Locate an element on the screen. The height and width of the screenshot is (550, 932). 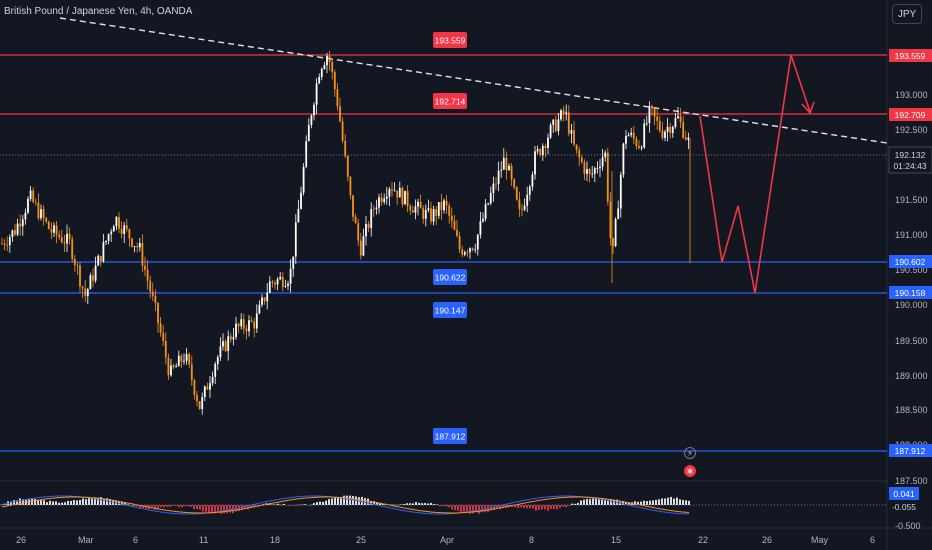
symbol-title: British Pound / Japanese Yen, 4h, OANDA is located at coordinates (98, 11).